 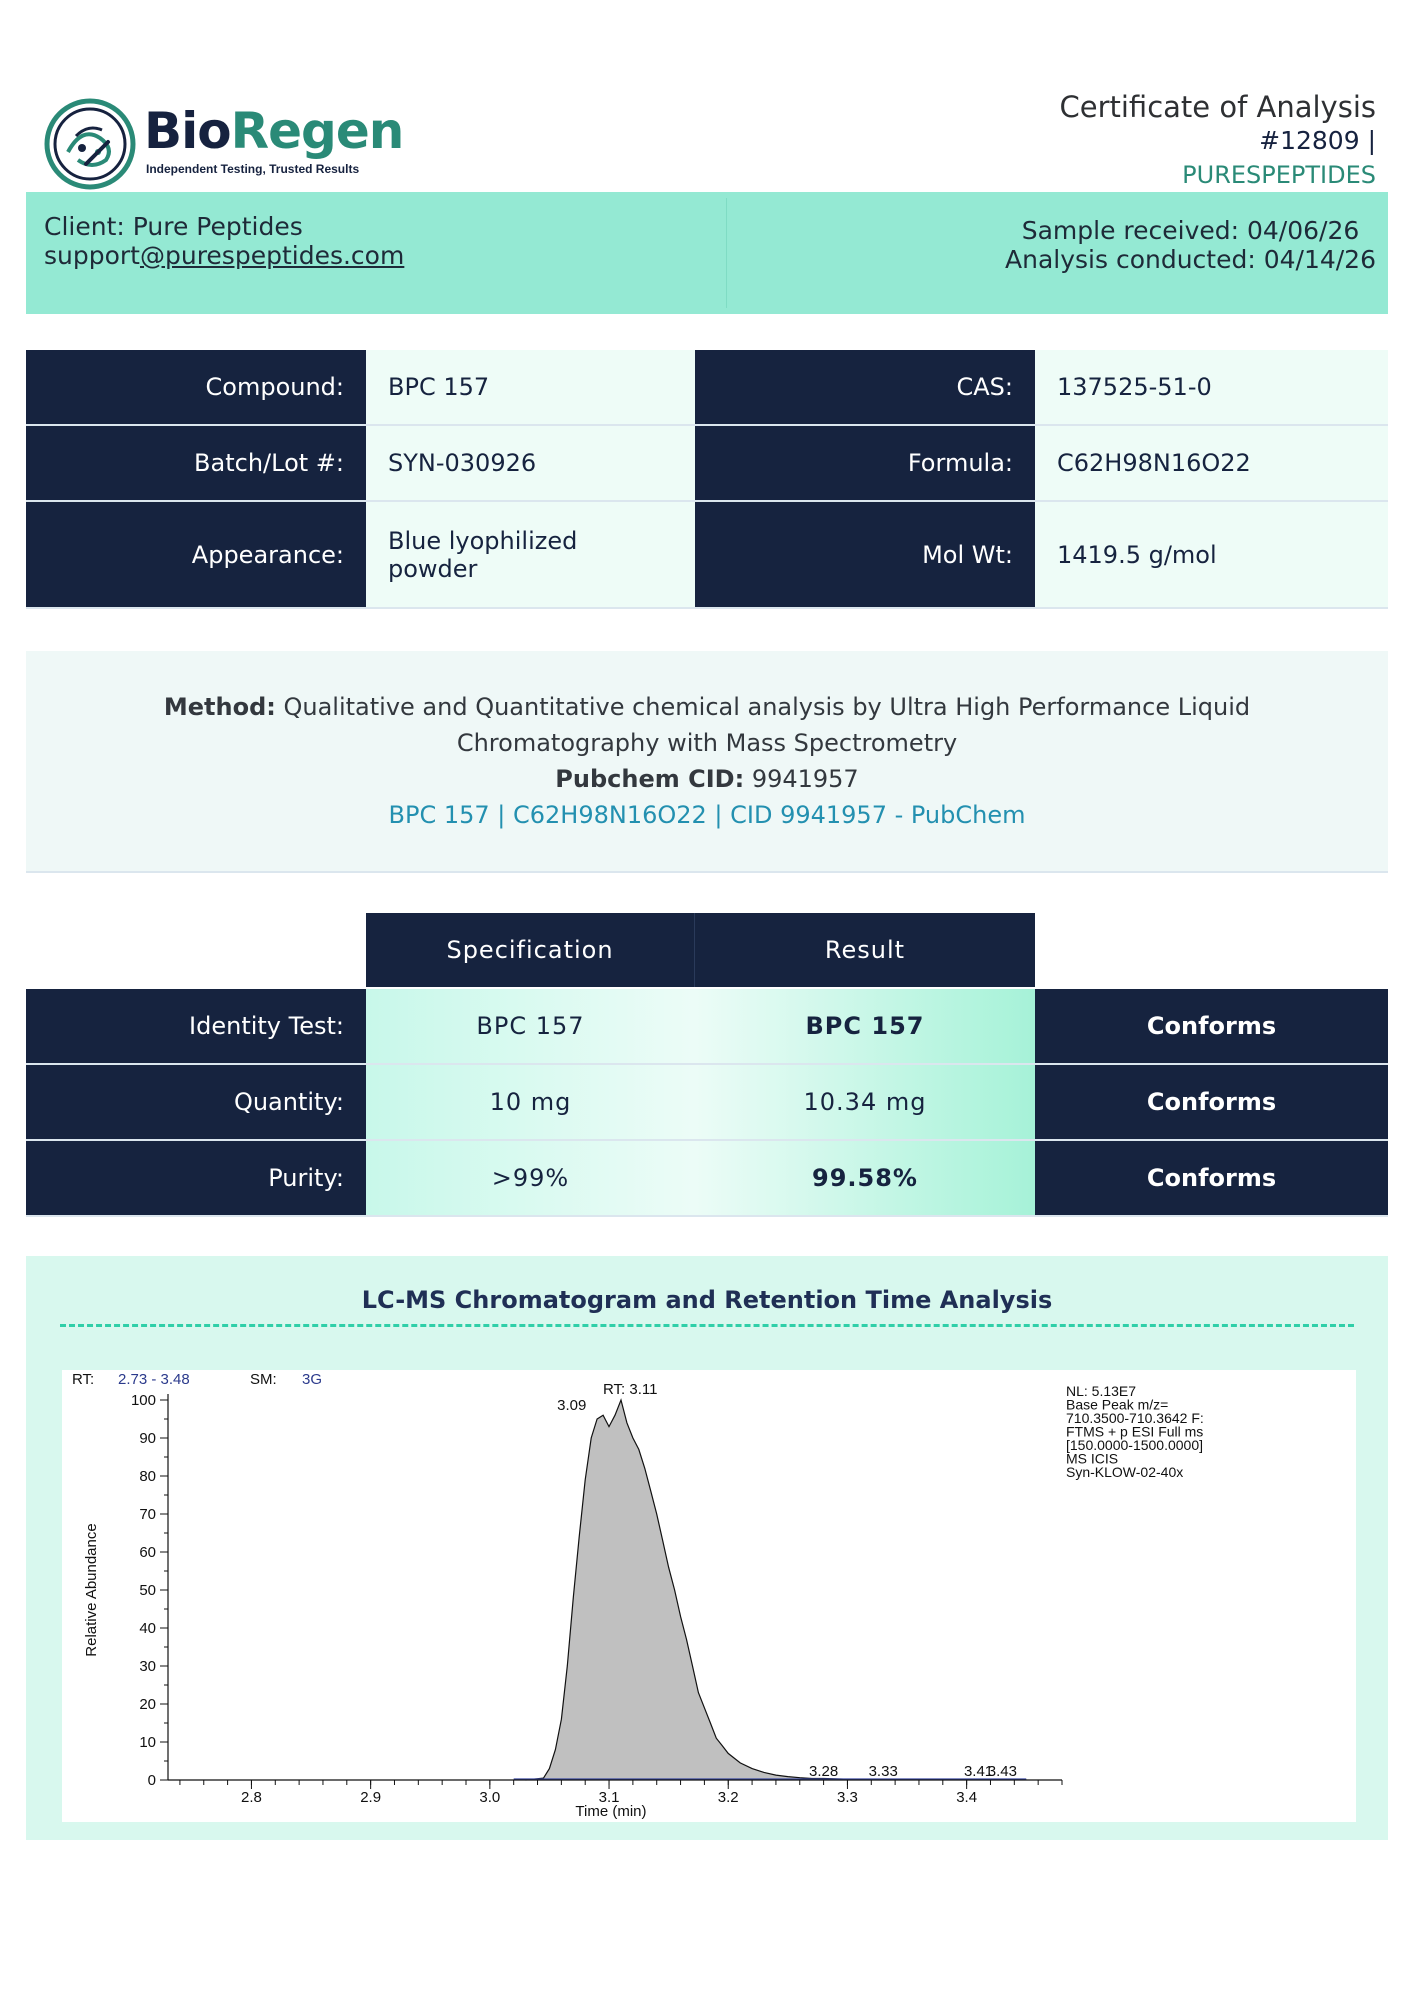 What do you see at coordinates (147, 1628) in the screenshot?
I see `y-tick-label: 40` at bounding box center [147, 1628].